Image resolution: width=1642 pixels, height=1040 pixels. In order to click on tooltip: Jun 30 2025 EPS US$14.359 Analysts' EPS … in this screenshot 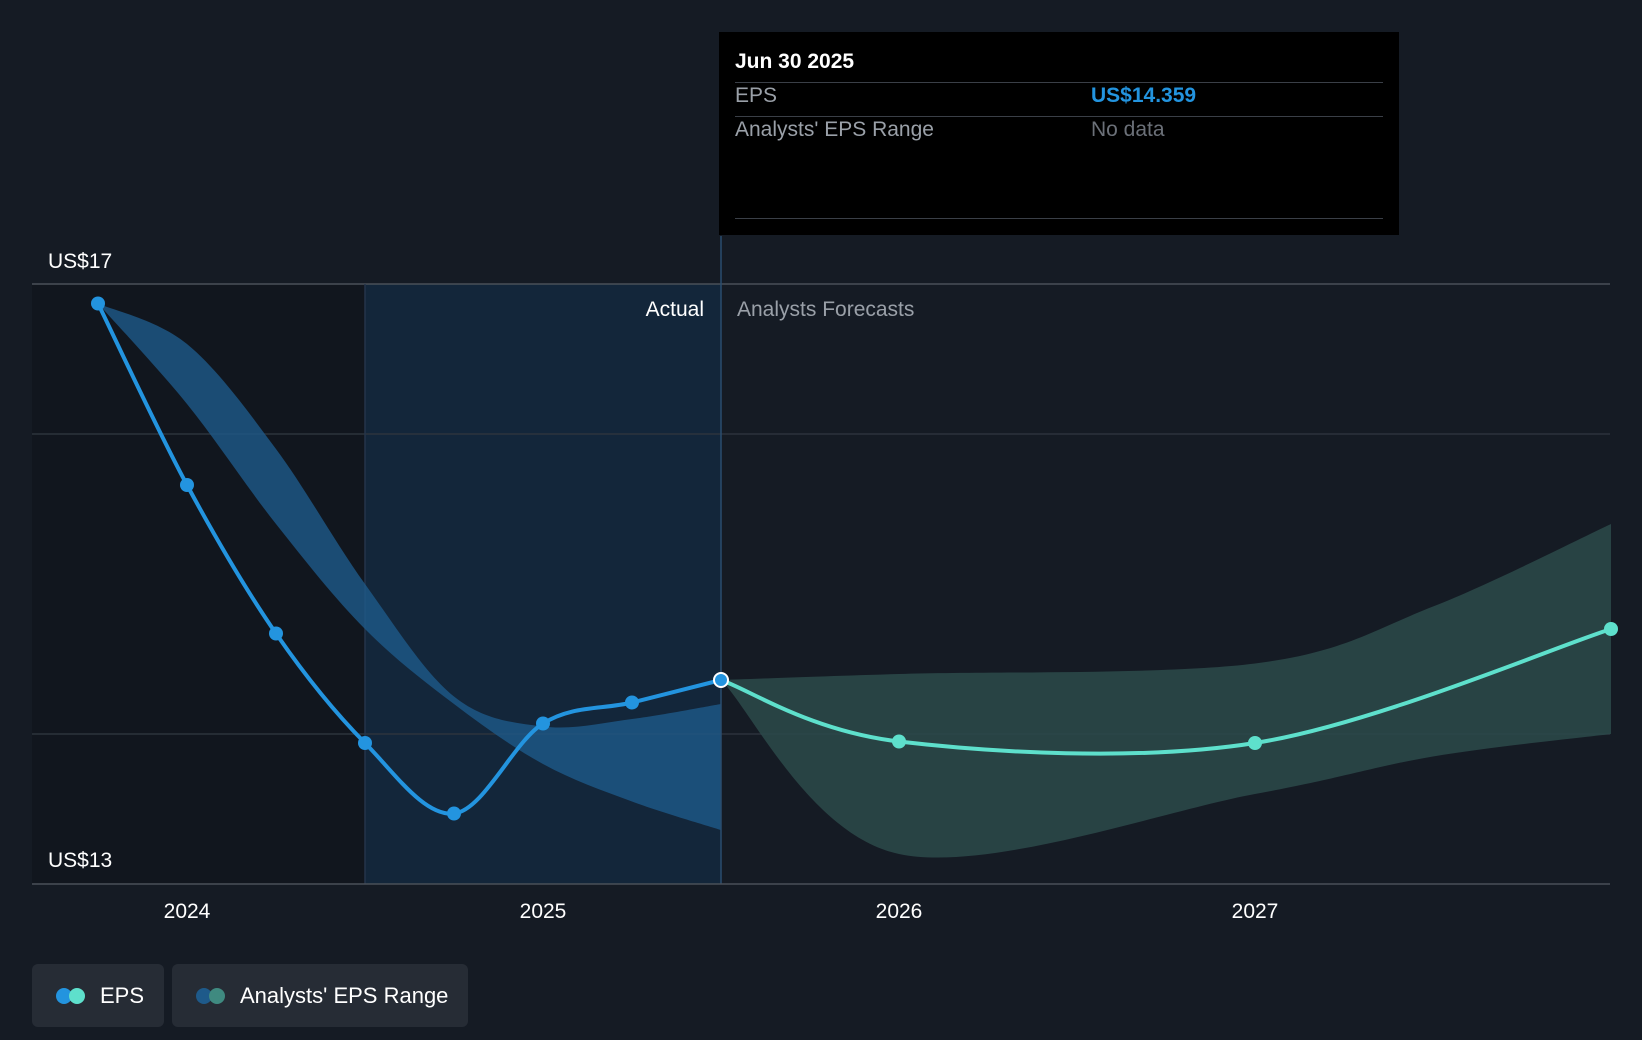, I will do `click(1059, 133)`.